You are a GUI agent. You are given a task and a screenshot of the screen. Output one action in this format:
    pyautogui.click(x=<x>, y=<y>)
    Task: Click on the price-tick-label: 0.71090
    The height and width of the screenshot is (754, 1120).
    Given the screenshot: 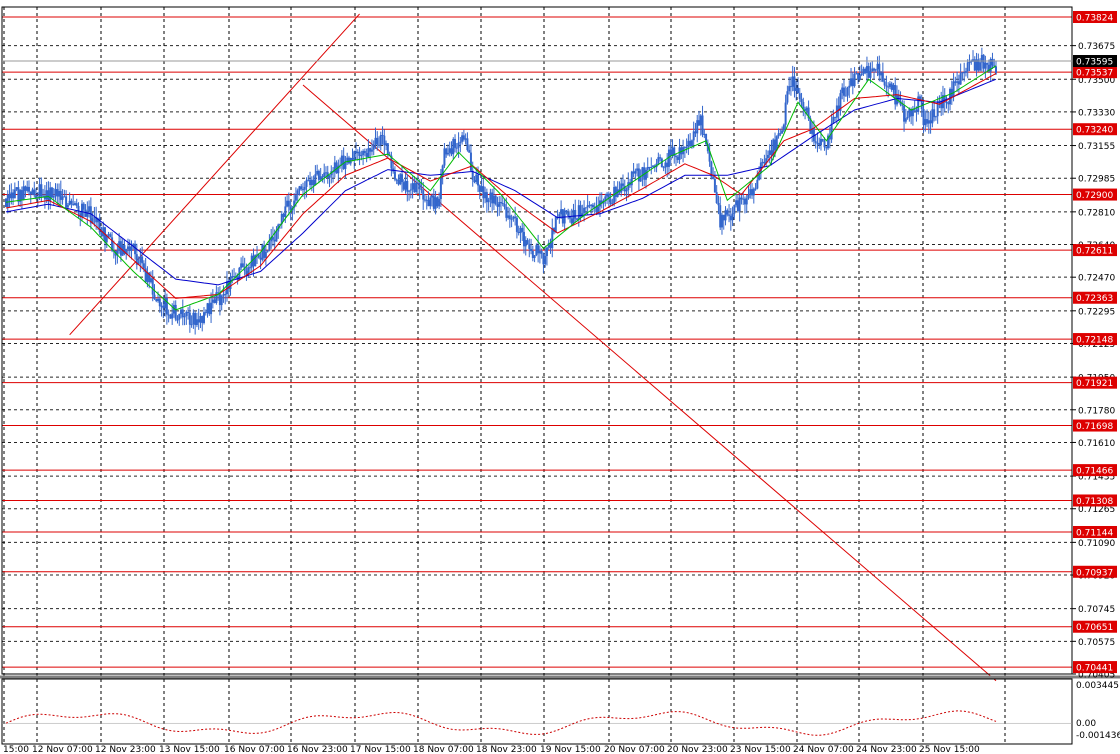 What is the action you would take?
    pyautogui.click(x=1096, y=544)
    